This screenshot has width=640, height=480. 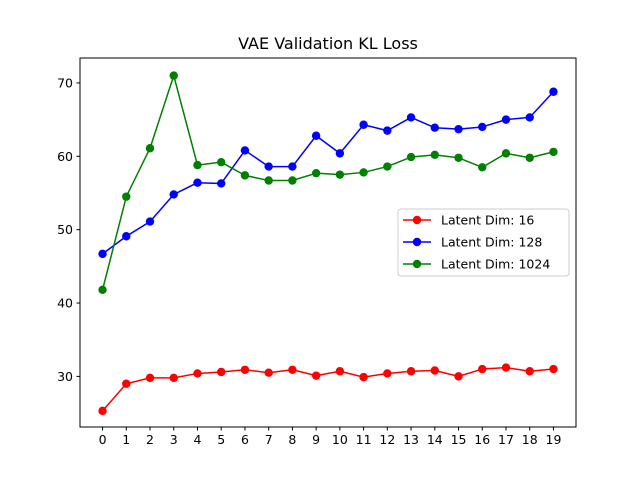 What do you see at coordinates (292, 439) in the screenshot?
I see `x-tick-label: 8` at bounding box center [292, 439].